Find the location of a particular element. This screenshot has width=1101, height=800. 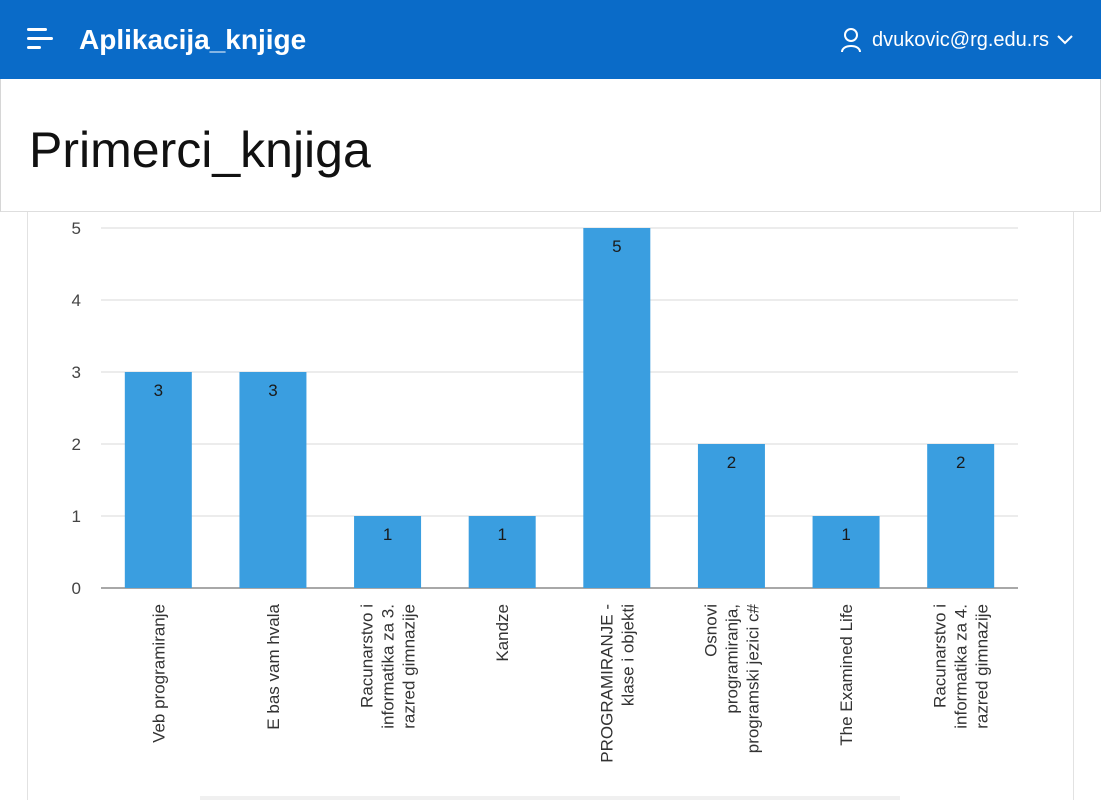

y-tick-label: 0 is located at coordinates (76, 588).